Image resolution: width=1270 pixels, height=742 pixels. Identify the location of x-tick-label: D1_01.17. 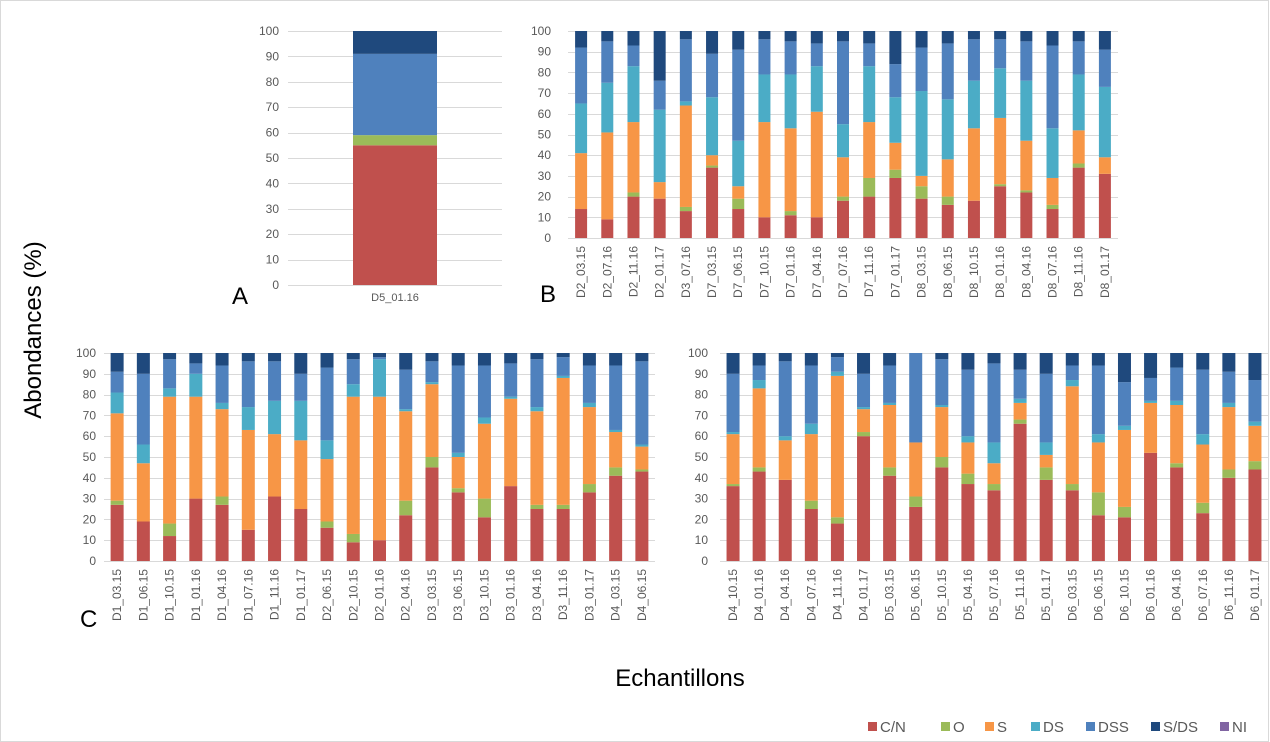
(301, 595).